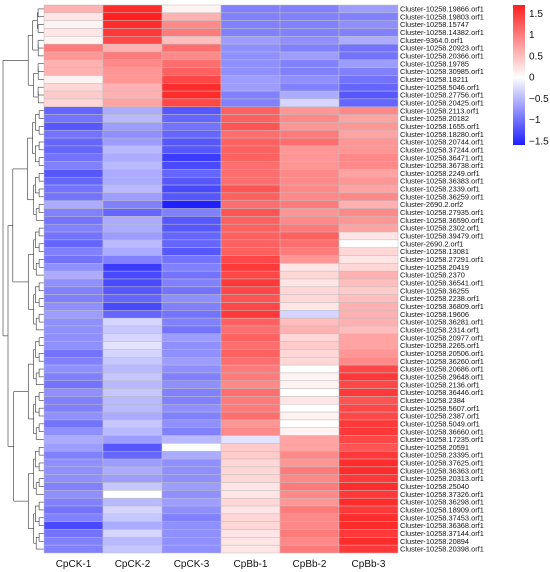 The image size is (550, 572). Describe the element at coordinates (440, 126) in the screenshot. I see `row-label: Cluster-10258.1655.orf1` at that location.